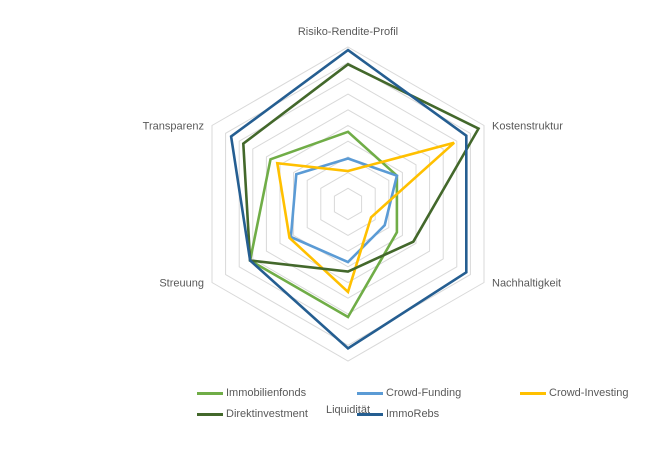 The width and height of the screenshot is (660, 460). Describe the element at coordinates (173, 127) in the screenshot. I see `axis-label: Transparenz` at that location.